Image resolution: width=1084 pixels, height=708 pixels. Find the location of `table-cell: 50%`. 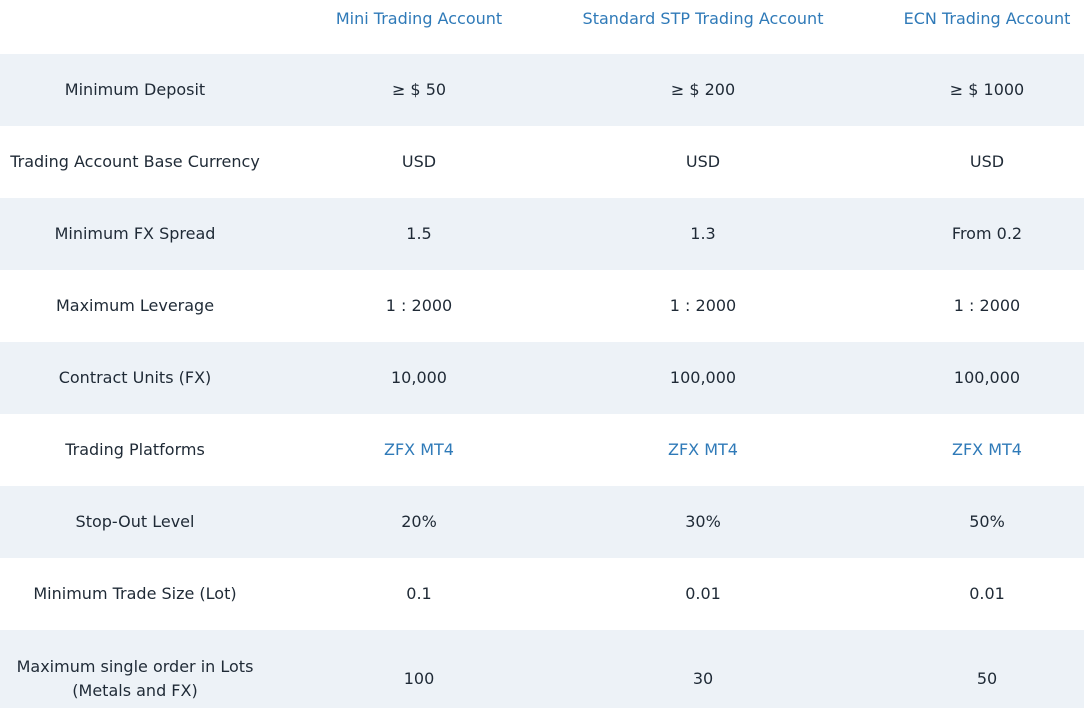

table-cell: 50% is located at coordinates (987, 521).